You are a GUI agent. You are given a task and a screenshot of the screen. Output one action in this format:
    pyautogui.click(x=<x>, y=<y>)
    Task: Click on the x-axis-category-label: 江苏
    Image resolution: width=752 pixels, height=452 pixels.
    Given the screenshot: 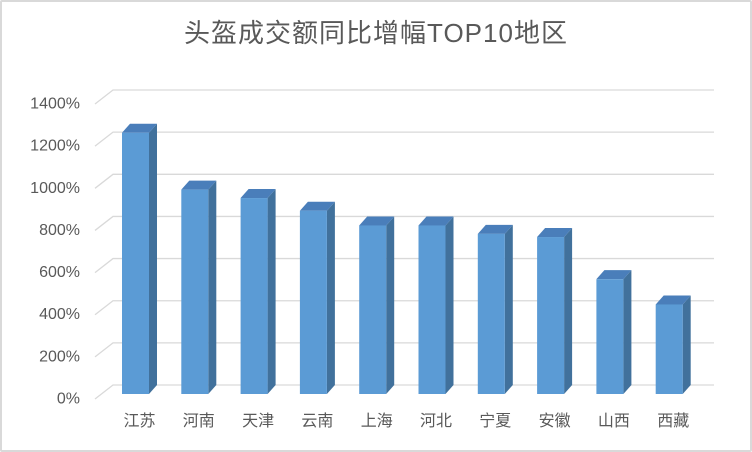 What is the action you would take?
    pyautogui.click(x=139, y=421)
    